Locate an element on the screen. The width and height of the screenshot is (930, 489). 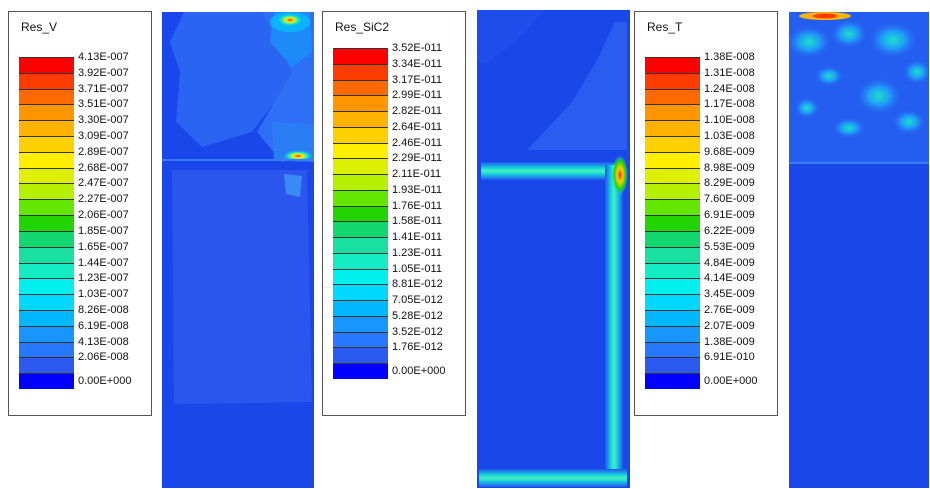
tick-label: 2.76E-009 is located at coordinates (729, 309).